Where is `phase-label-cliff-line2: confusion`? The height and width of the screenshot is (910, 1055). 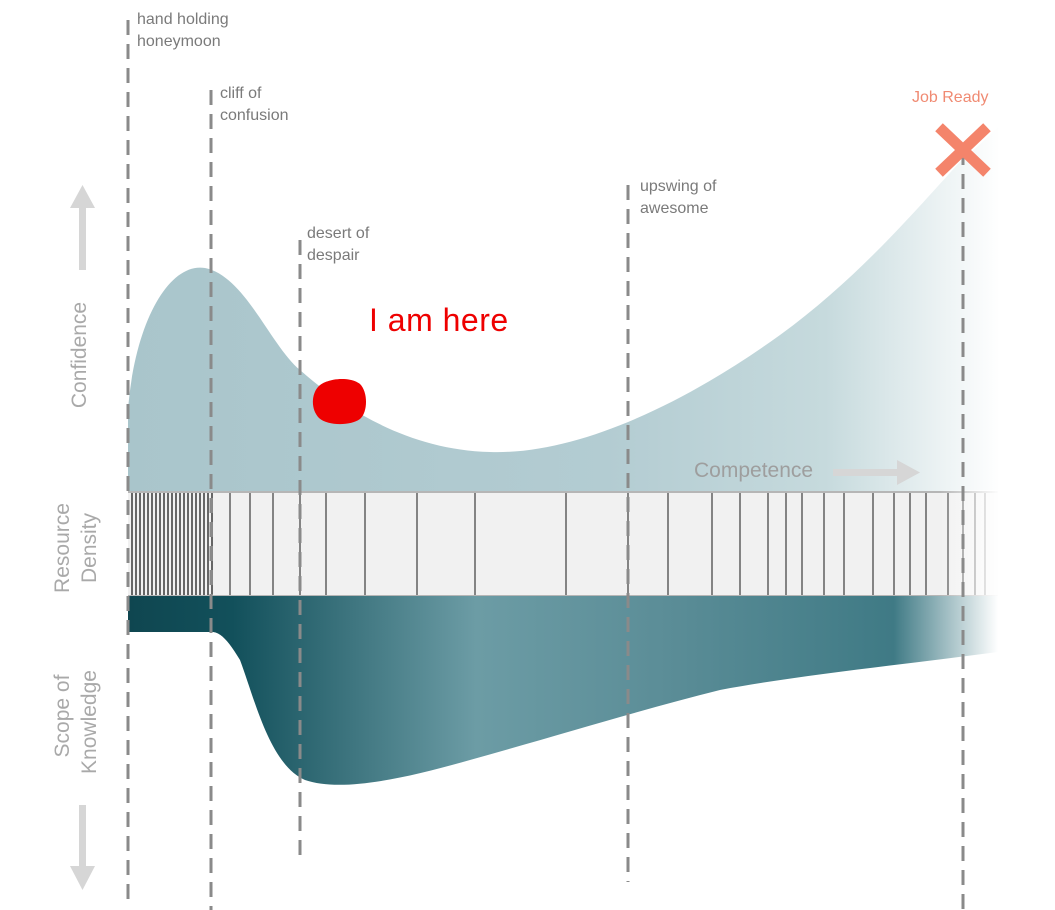
phase-label-cliff-line2: confusion is located at coordinates (254, 115).